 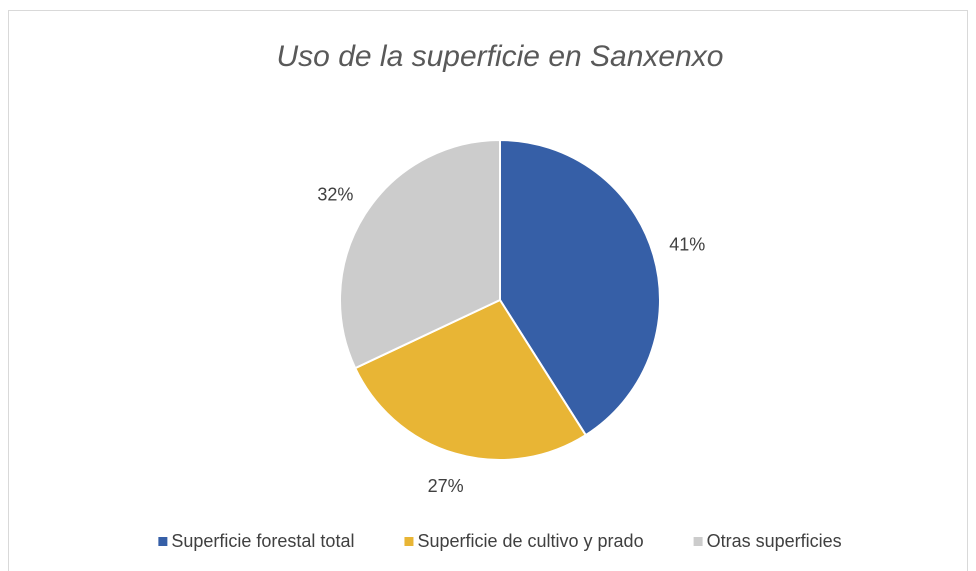 What do you see at coordinates (446, 486) in the screenshot?
I see `data-label: 27%` at bounding box center [446, 486].